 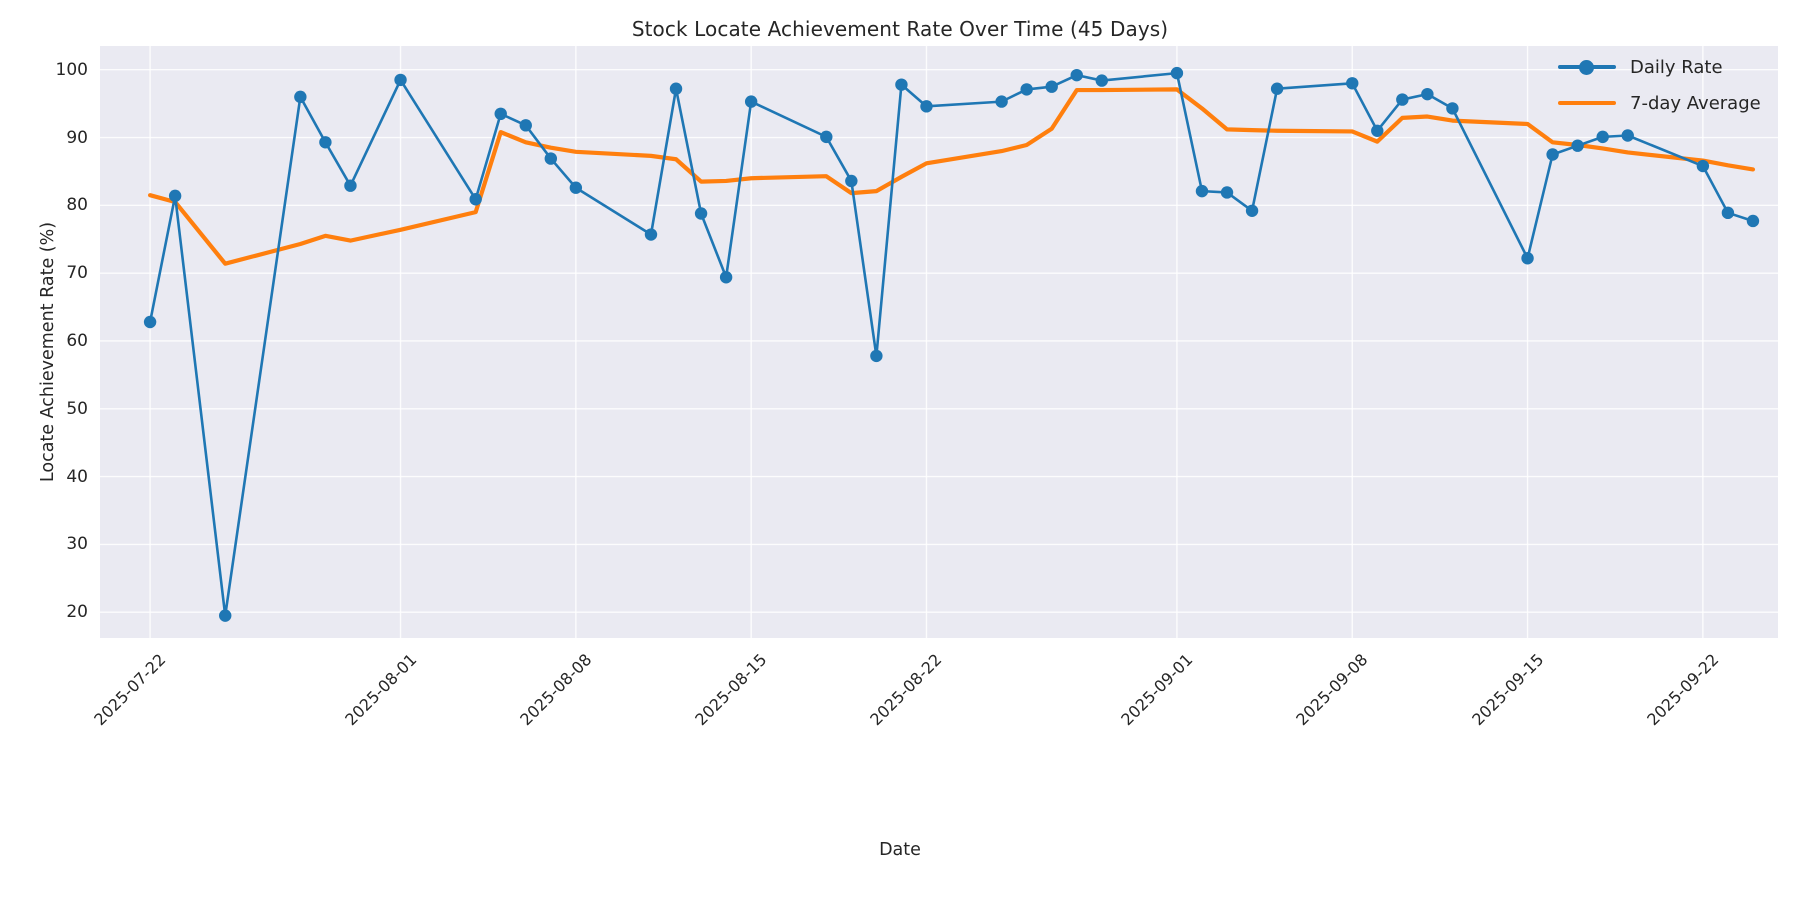 I want to click on x-axis-tick-2025-09-08: 2025-09-08, so click(x=1332, y=690).